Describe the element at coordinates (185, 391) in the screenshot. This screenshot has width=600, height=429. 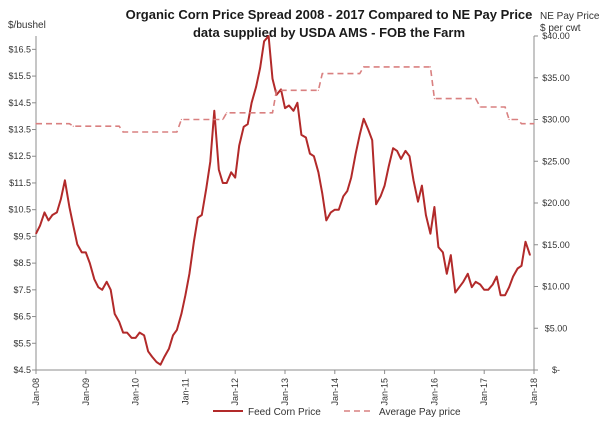
I see `x-tick-label: Jan-11` at that location.